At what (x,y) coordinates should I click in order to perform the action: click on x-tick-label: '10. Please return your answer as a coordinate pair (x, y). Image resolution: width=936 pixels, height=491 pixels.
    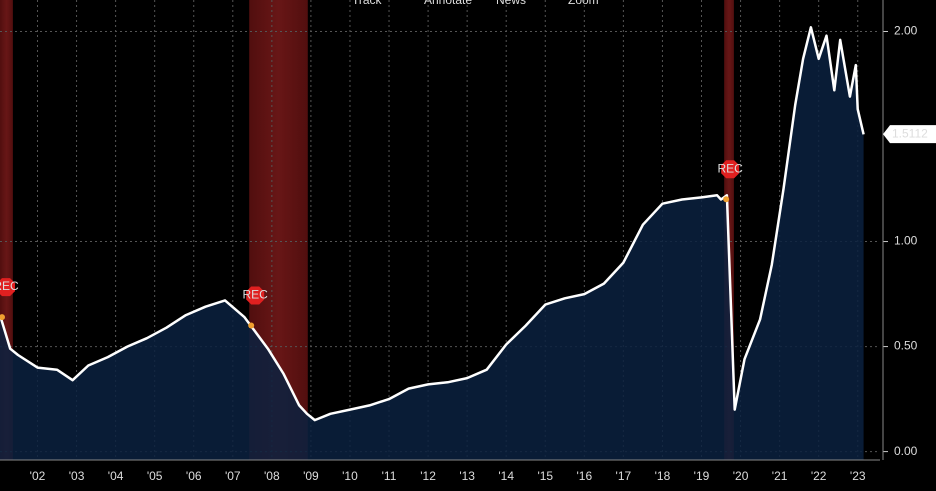
    Looking at the image, I should click on (350, 476).